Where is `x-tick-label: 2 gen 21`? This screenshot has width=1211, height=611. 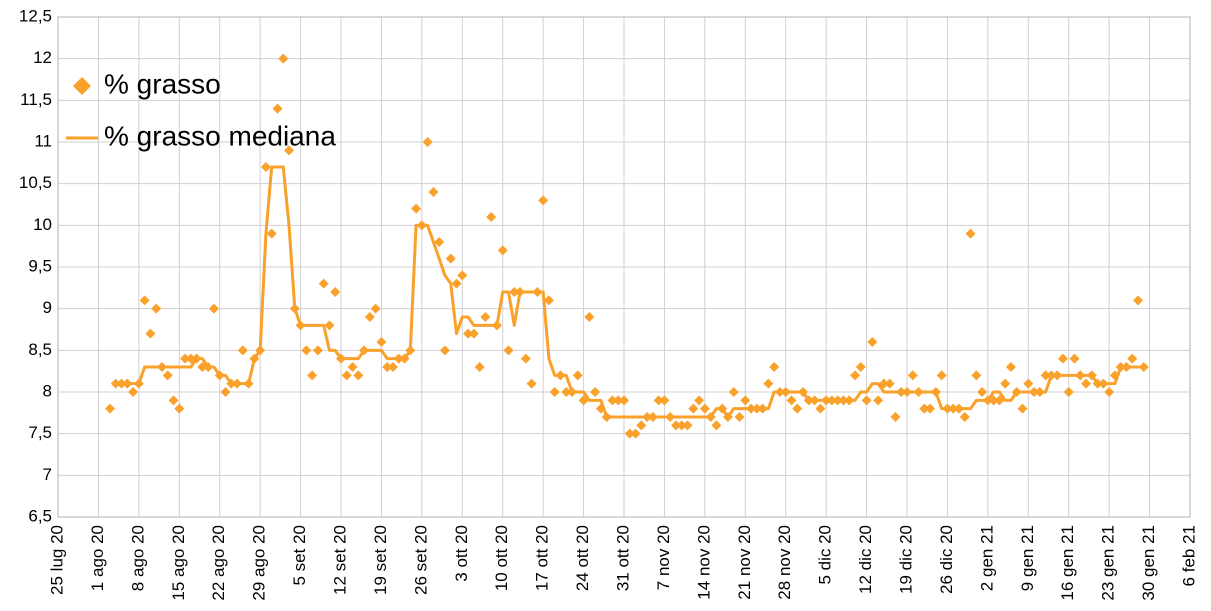
x-tick-label: 2 gen 21 is located at coordinates (986, 558).